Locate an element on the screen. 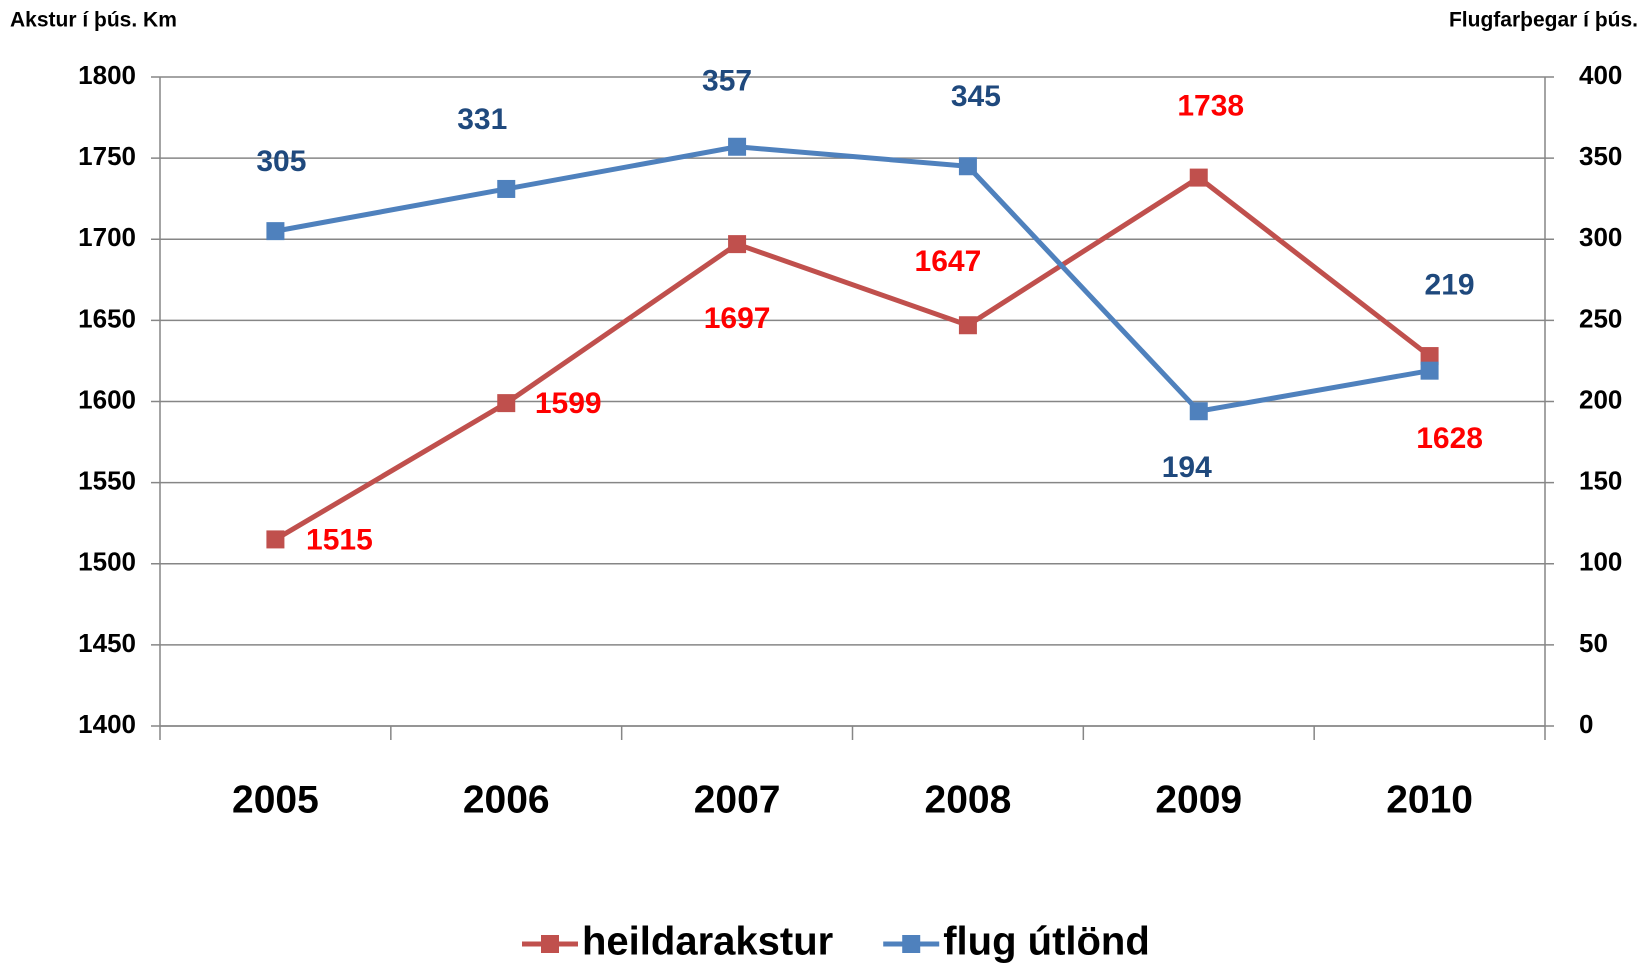 The width and height of the screenshot is (1648, 967). y-tick-label: 1450 is located at coordinates (107, 643).